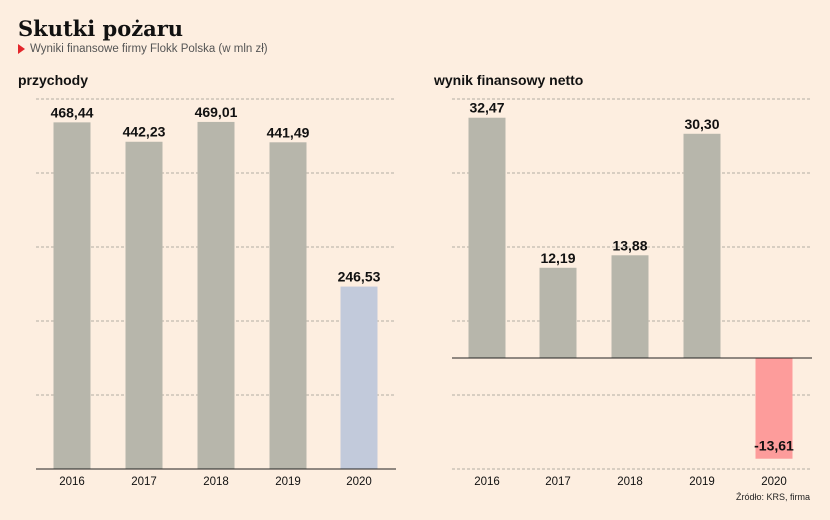  Describe the element at coordinates (288, 132) in the screenshot. I see `value-label: 441,49` at that location.